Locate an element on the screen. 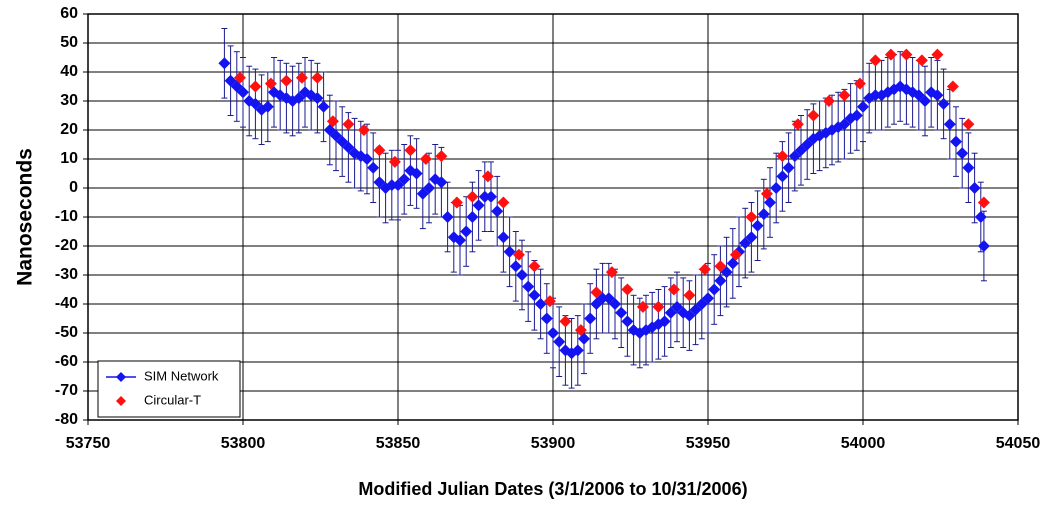 The image size is (1049, 506). x-tick-label: 53900 is located at coordinates (553, 443).